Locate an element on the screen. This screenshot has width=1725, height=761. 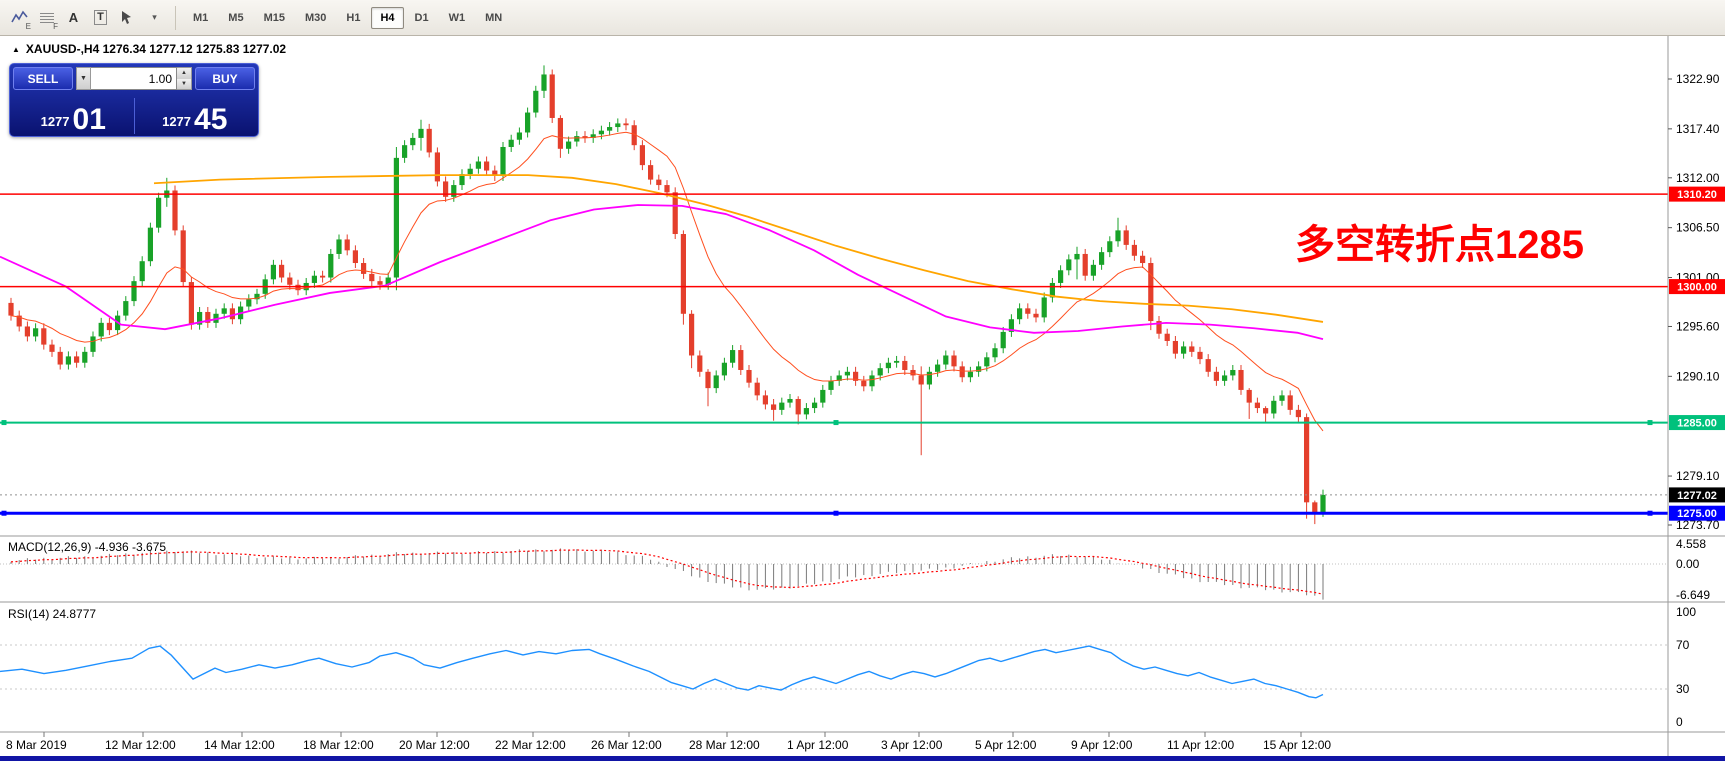
buy-price-small: 1277 is located at coordinates (177, 121).